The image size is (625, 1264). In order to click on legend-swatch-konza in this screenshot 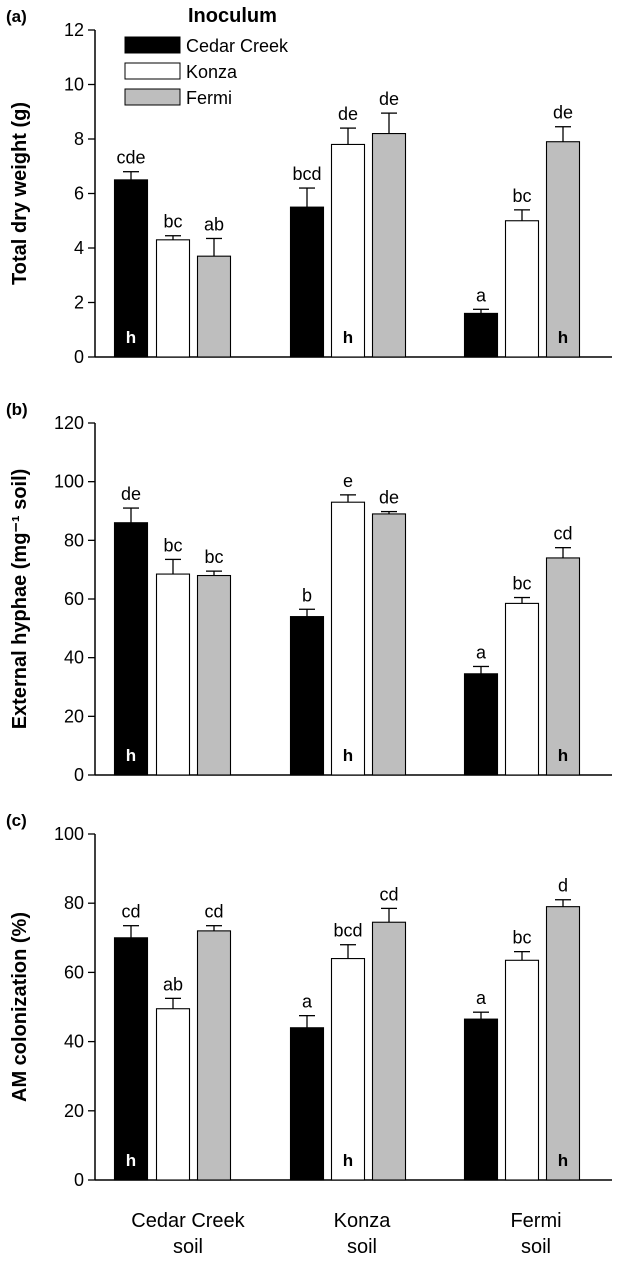, I will do `click(152, 71)`.